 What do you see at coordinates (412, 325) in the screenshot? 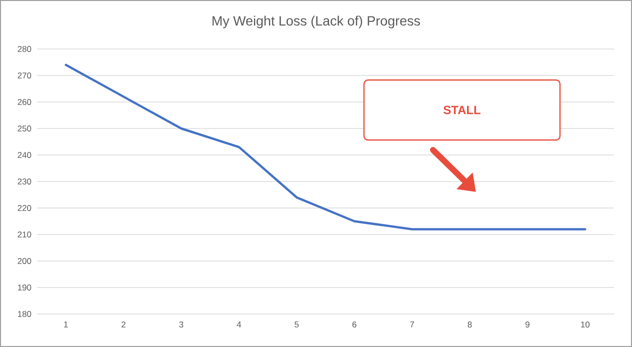
I see `x-tick-label: 7` at bounding box center [412, 325].